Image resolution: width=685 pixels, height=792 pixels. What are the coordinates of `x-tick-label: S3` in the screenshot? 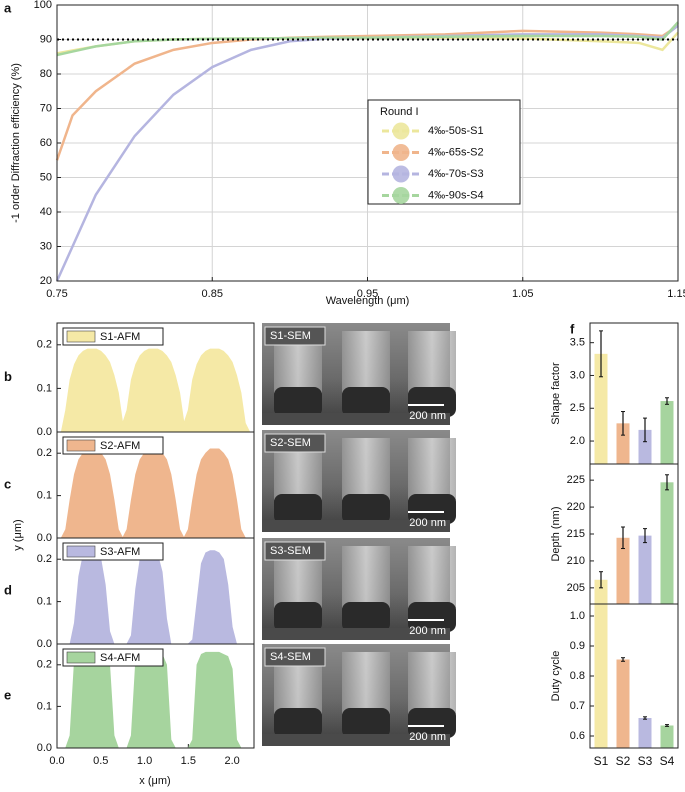 It's located at (645, 761).